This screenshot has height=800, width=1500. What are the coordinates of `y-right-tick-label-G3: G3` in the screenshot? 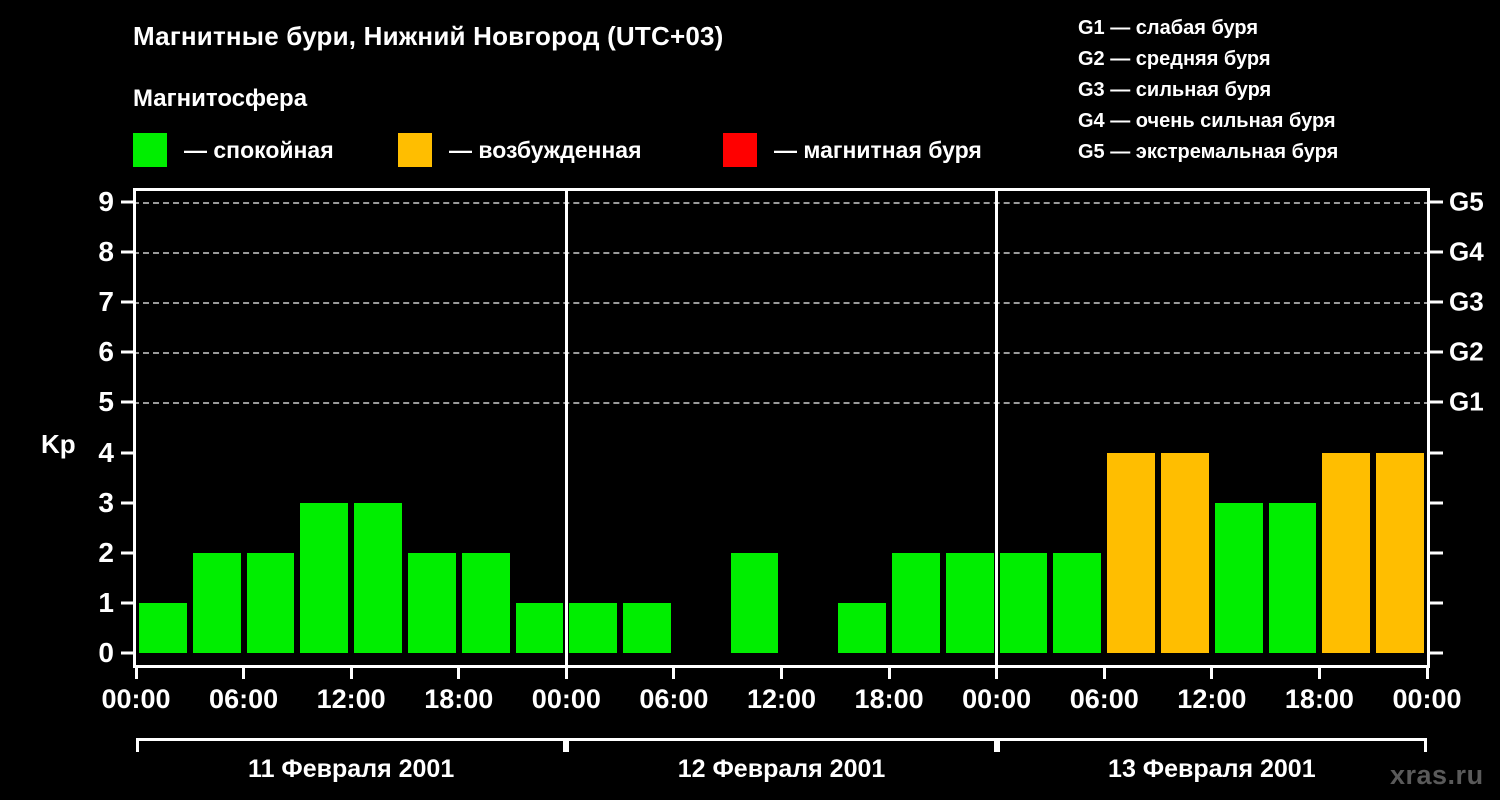 It's located at (1466, 301).